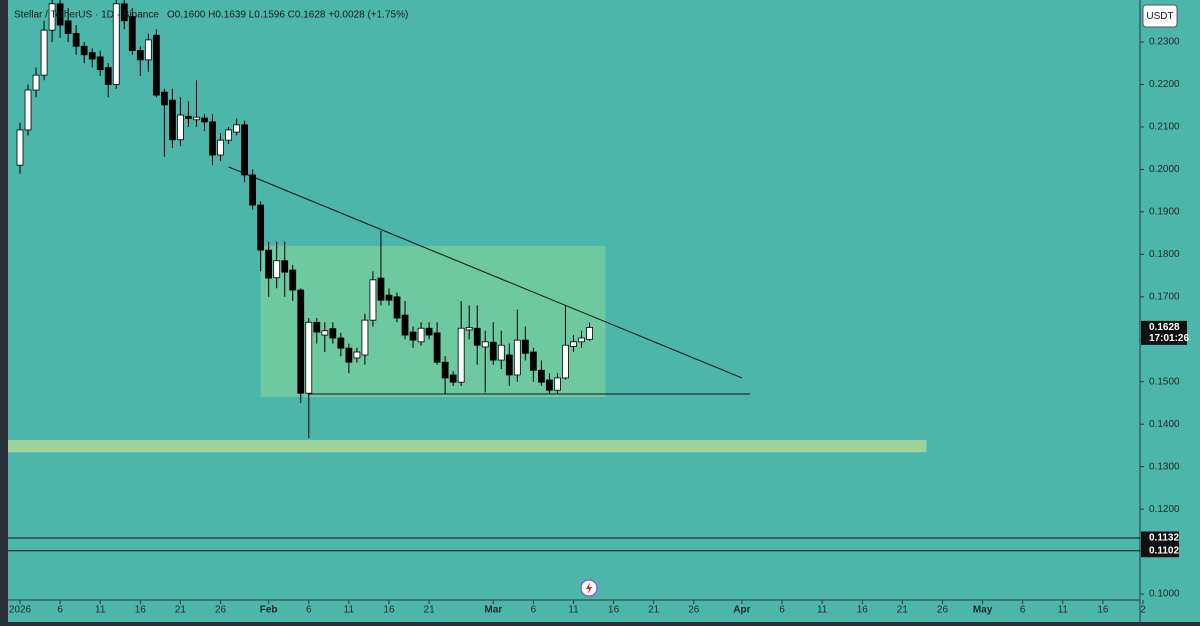 This screenshot has width=1200, height=626. Describe the element at coordinates (1164, 296) in the screenshot. I see `y-tick-label: 0.1700` at that location.